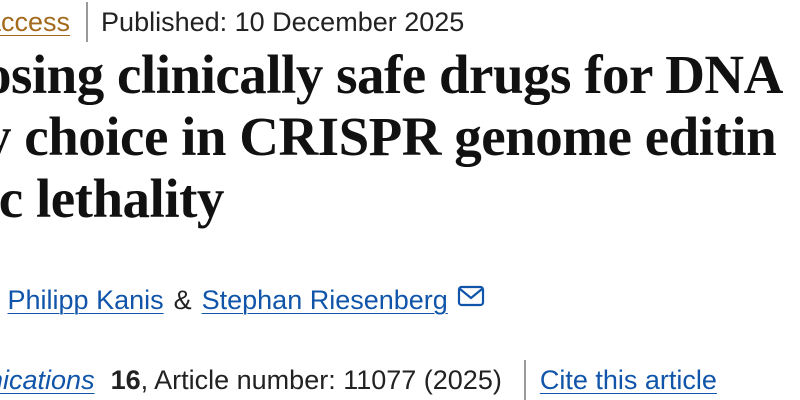 The width and height of the screenshot is (800, 400). I want to click on author-ampersand: &, so click(182, 299).